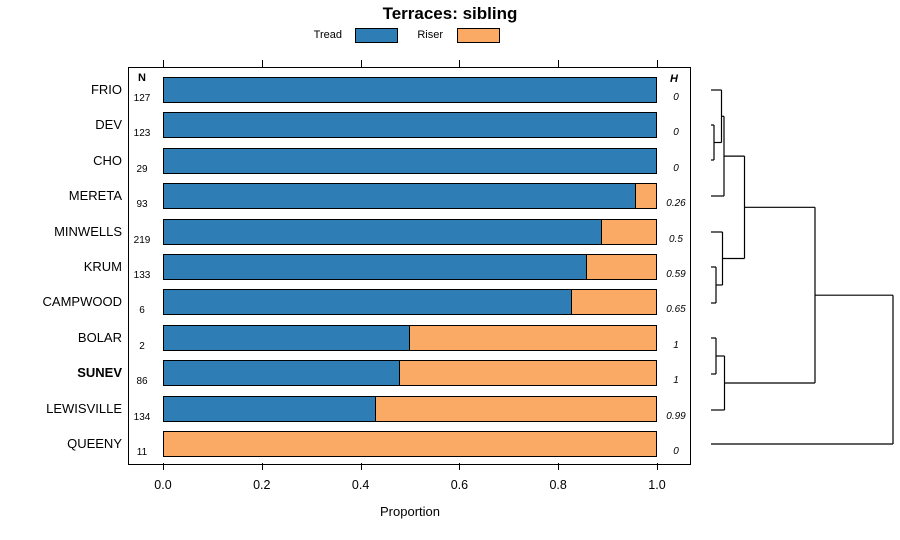 Image resolution: width=900 pixels, height=540 pixels. I want to click on h-value: 0.99, so click(676, 416).